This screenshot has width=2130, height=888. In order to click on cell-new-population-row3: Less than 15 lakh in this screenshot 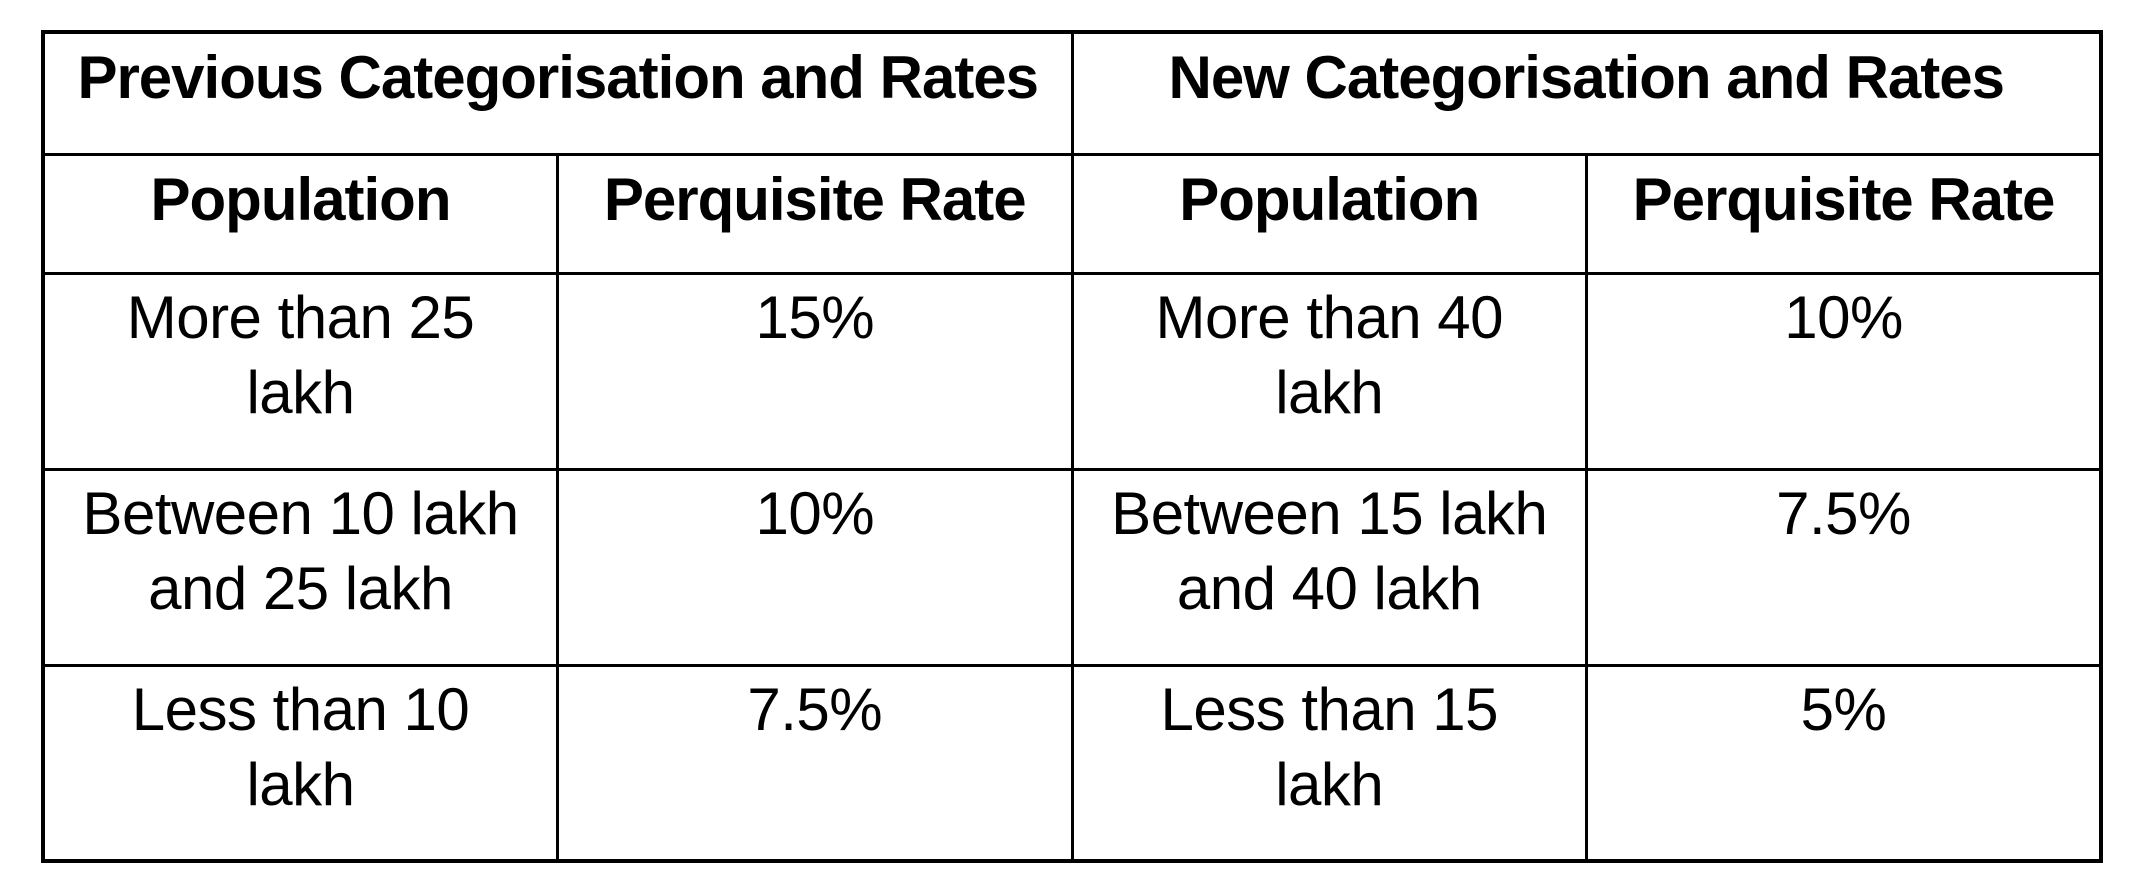, I will do `click(1329, 763)`.